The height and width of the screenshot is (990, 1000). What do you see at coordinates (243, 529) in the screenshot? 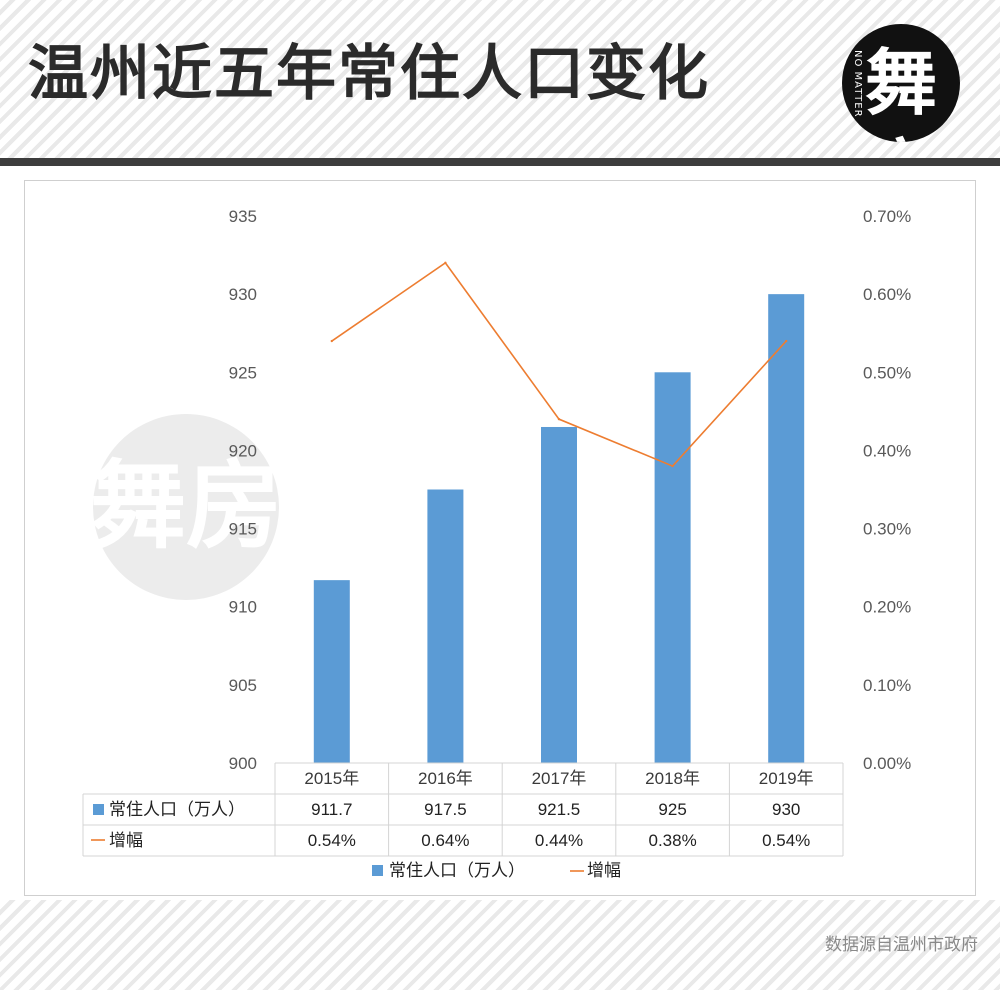
I see `left-axis-tick-label: 915` at bounding box center [243, 529].